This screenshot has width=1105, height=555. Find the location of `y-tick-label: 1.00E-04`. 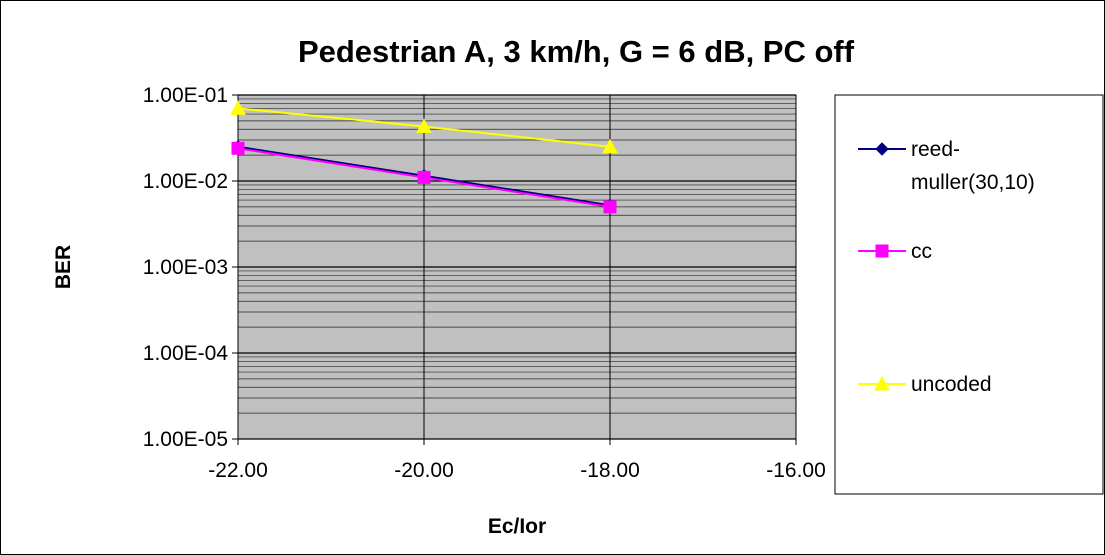

y-tick-label: 1.00E-04 is located at coordinates (186, 353).